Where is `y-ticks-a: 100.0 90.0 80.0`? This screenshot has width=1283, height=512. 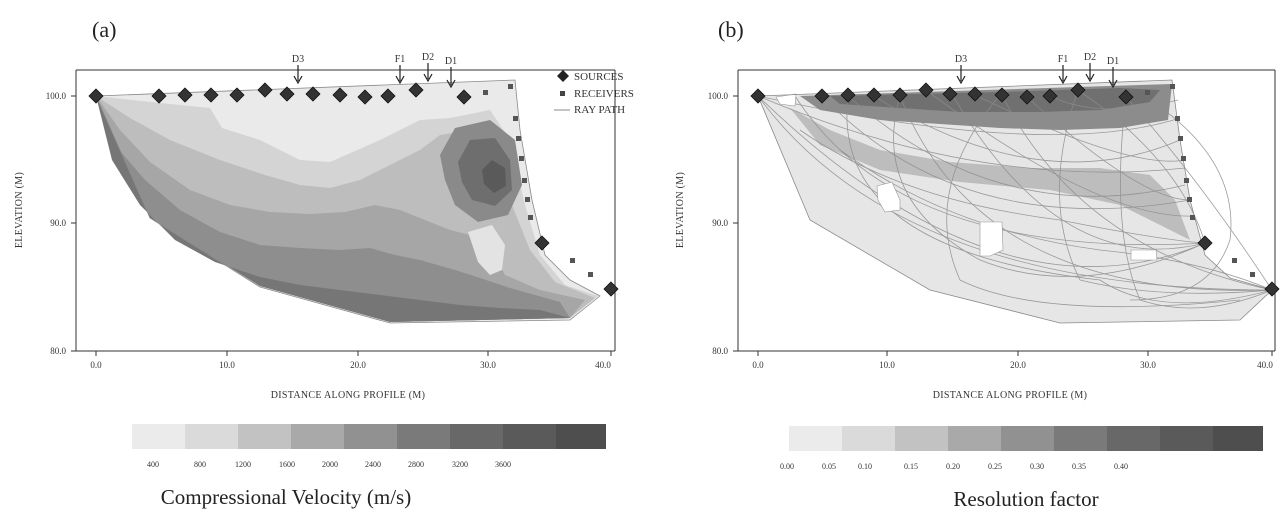
y-ticks-a: 100.0 90.0 80.0 is located at coordinates (61, 223).